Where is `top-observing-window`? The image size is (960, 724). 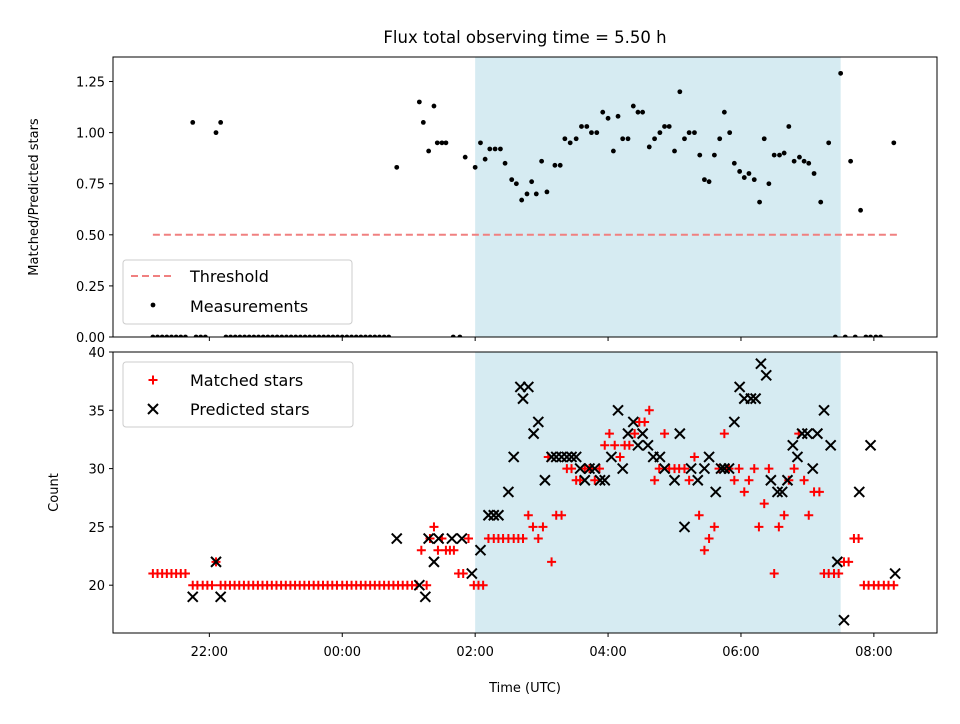
top-observing-window is located at coordinates (658, 197).